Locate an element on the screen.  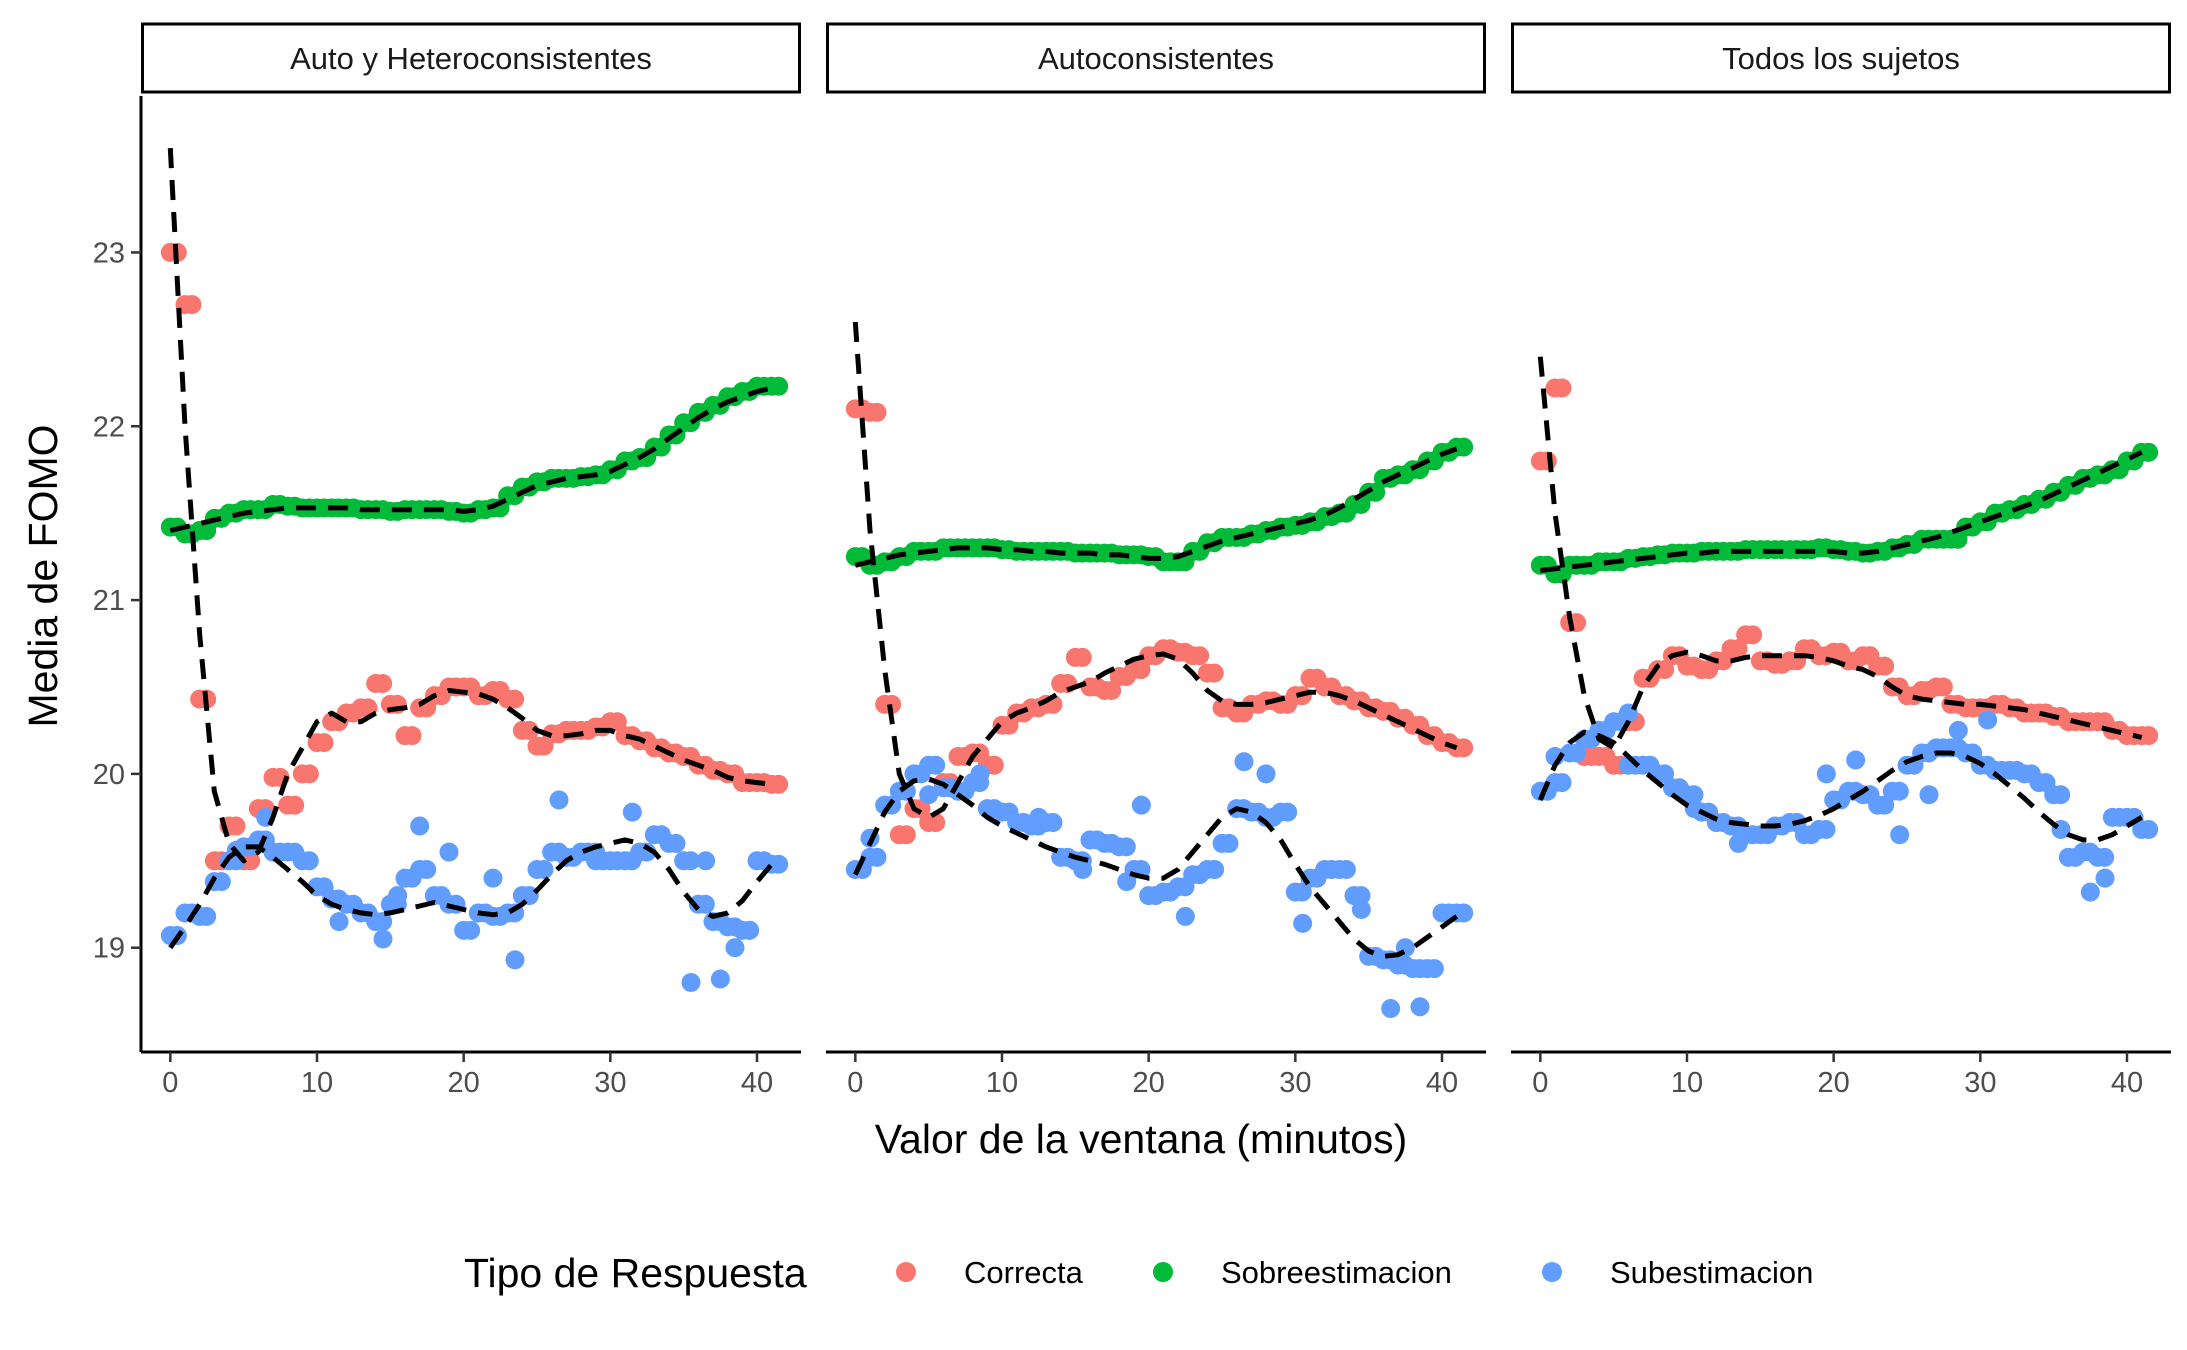
legend-key-subestimacion is located at coordinates (1552, 1272).